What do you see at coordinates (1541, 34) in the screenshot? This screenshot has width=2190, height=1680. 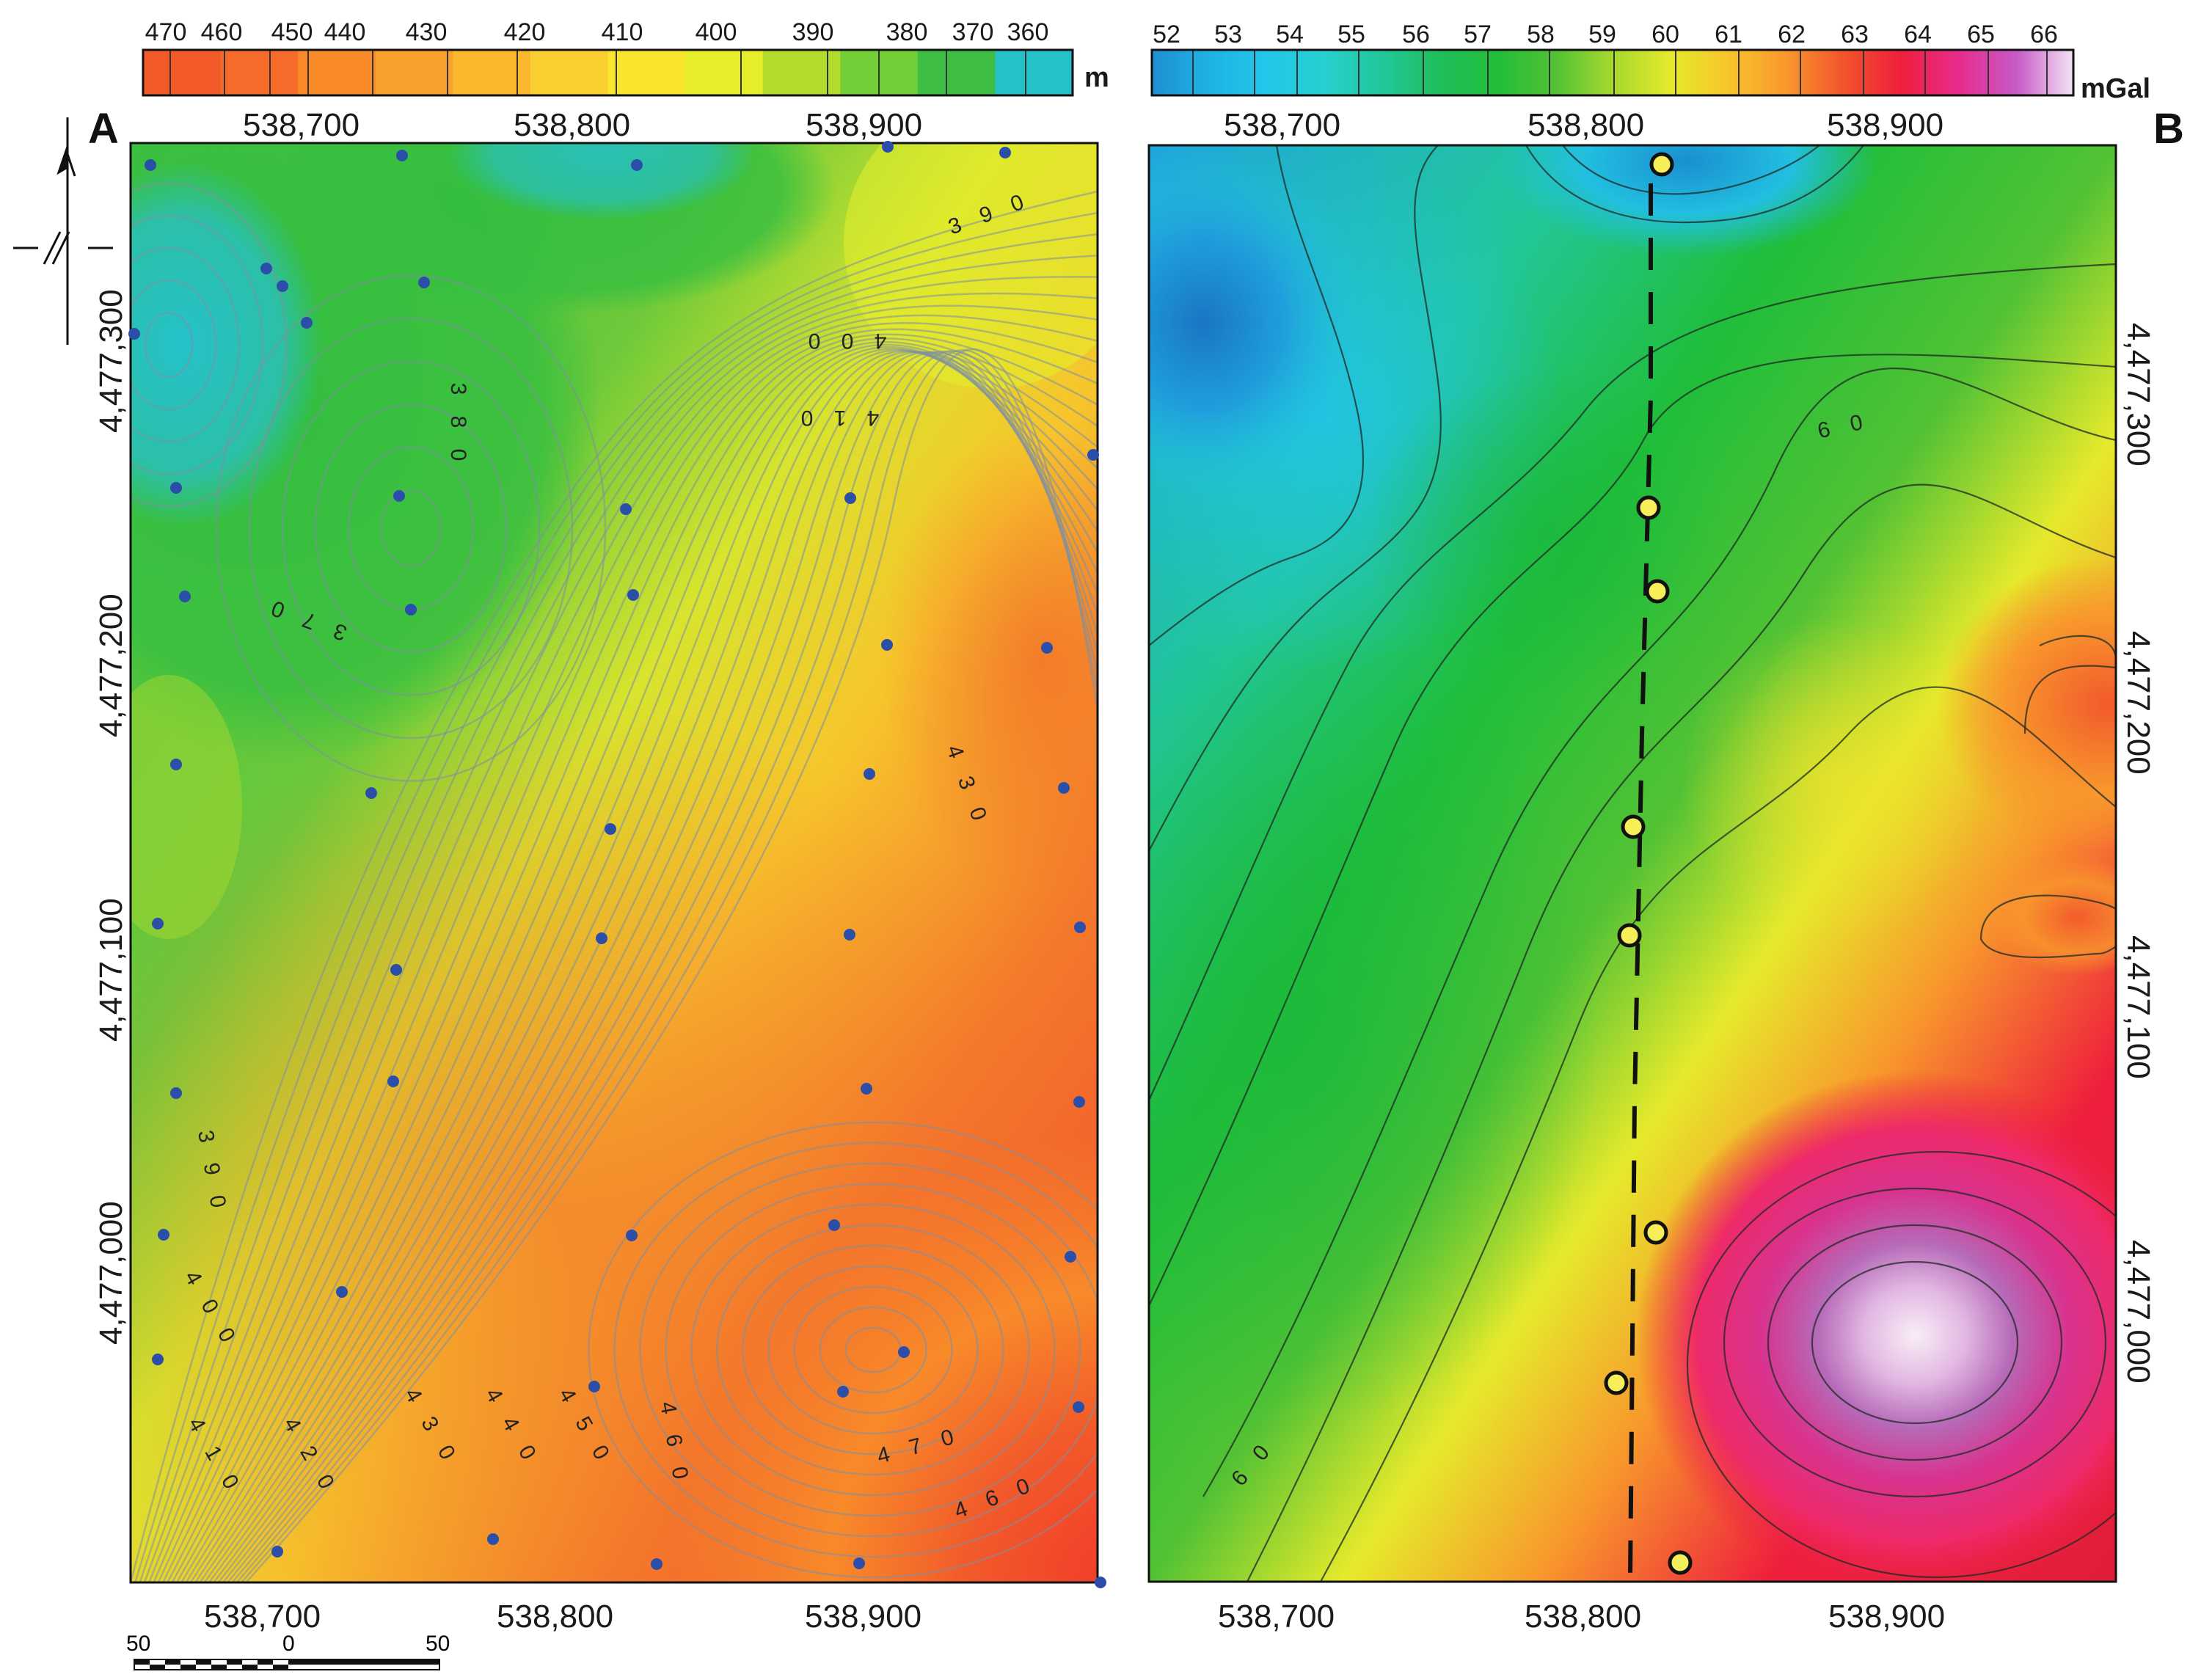 I see `colorbar-b-label: 58` at bounding box center [1541, 34].